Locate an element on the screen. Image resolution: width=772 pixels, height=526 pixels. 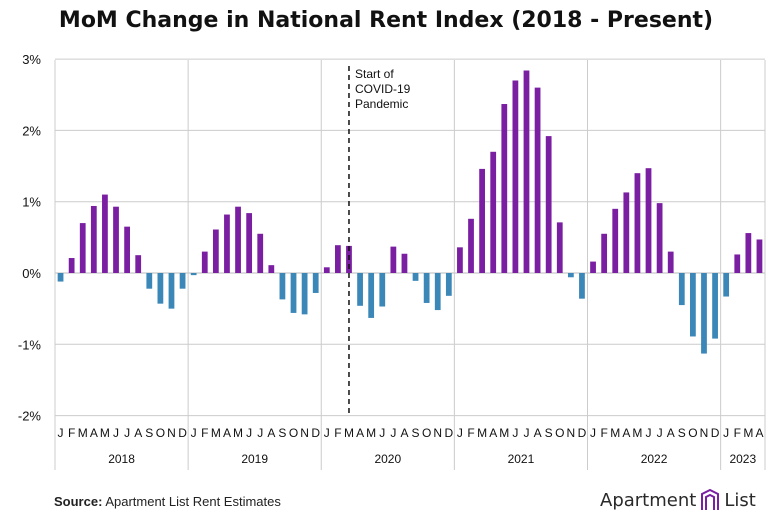
y-tick-label: -2% is located at coordinates (30, 416).